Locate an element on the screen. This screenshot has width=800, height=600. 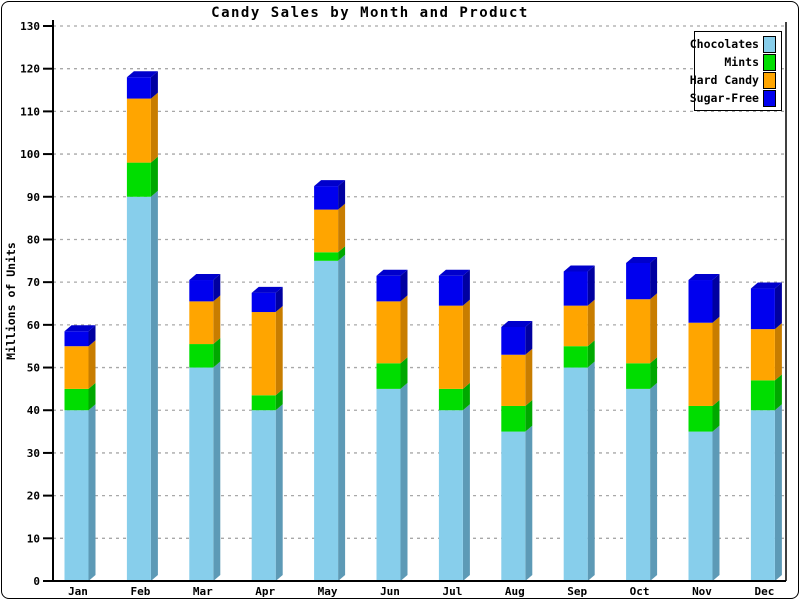
legend-box: Chocolates Mints Hard Candy Sugar-Free is located at coordinates (736, 71).